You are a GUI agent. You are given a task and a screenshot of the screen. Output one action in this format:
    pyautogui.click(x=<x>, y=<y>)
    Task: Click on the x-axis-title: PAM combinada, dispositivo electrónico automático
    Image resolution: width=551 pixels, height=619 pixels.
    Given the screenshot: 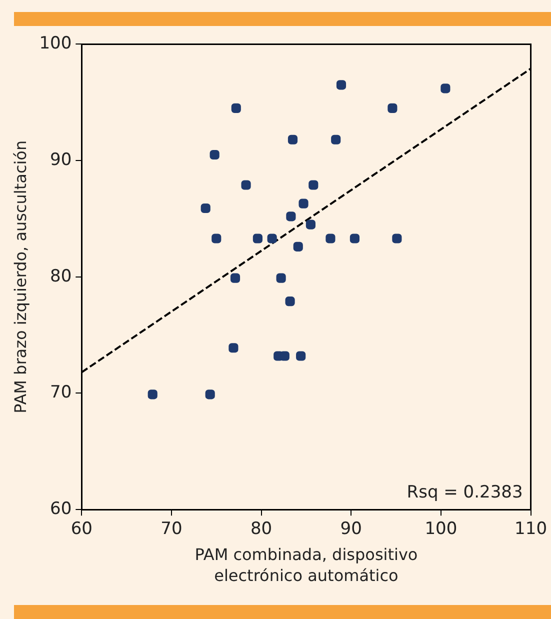 What is the action you would take?
    pyautogui.click(x=306, y=564)
    